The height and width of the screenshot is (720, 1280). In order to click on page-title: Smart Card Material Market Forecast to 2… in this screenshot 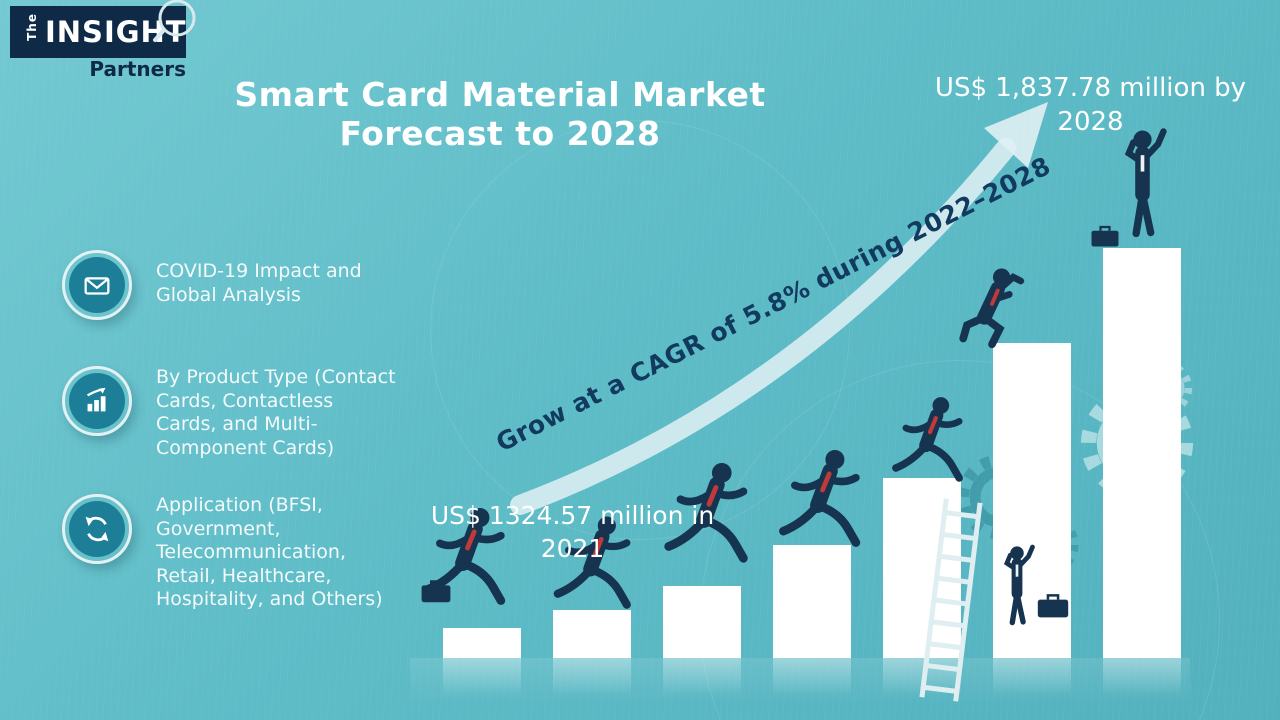, I will do `click(500, 114)`.